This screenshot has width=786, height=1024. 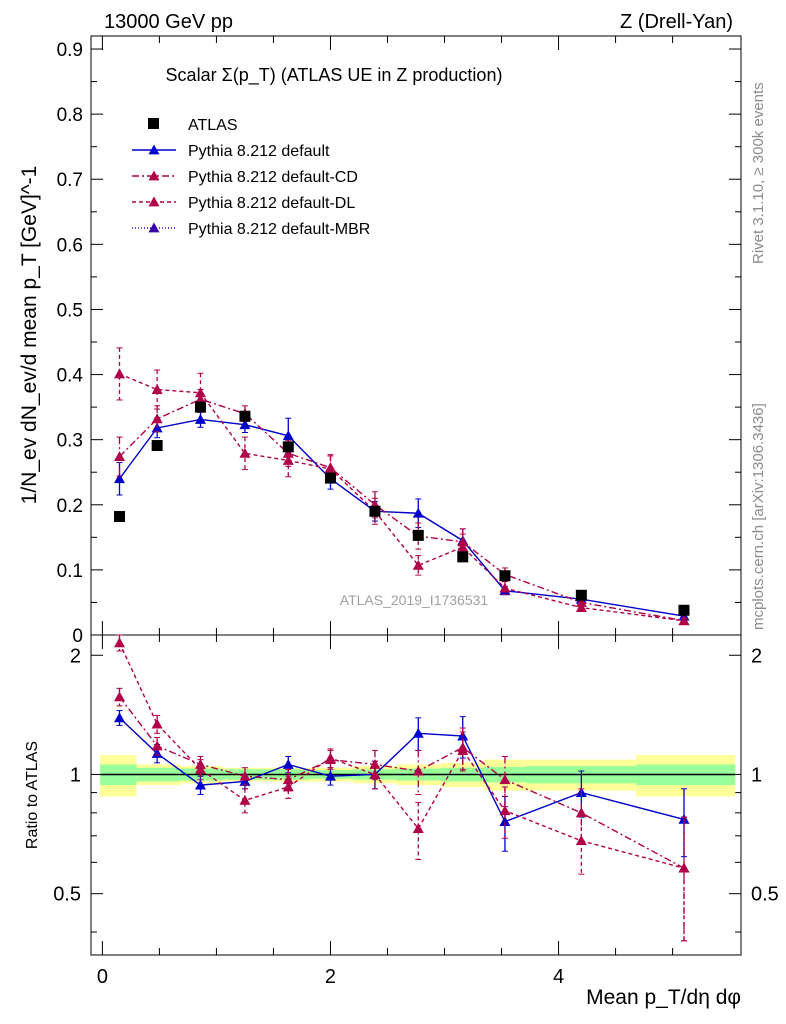 I want to click on legend-label: ATLAS, so click(x=213, y=125).